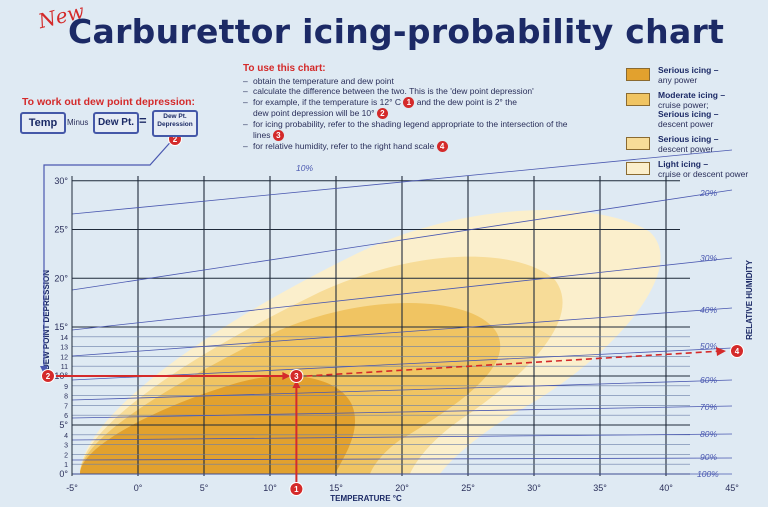  What do you see at coordinates (366, 498) in the screenshot?
I see `x-axis-title: TEMPERATURE °C` at bounding box center [366, 498].